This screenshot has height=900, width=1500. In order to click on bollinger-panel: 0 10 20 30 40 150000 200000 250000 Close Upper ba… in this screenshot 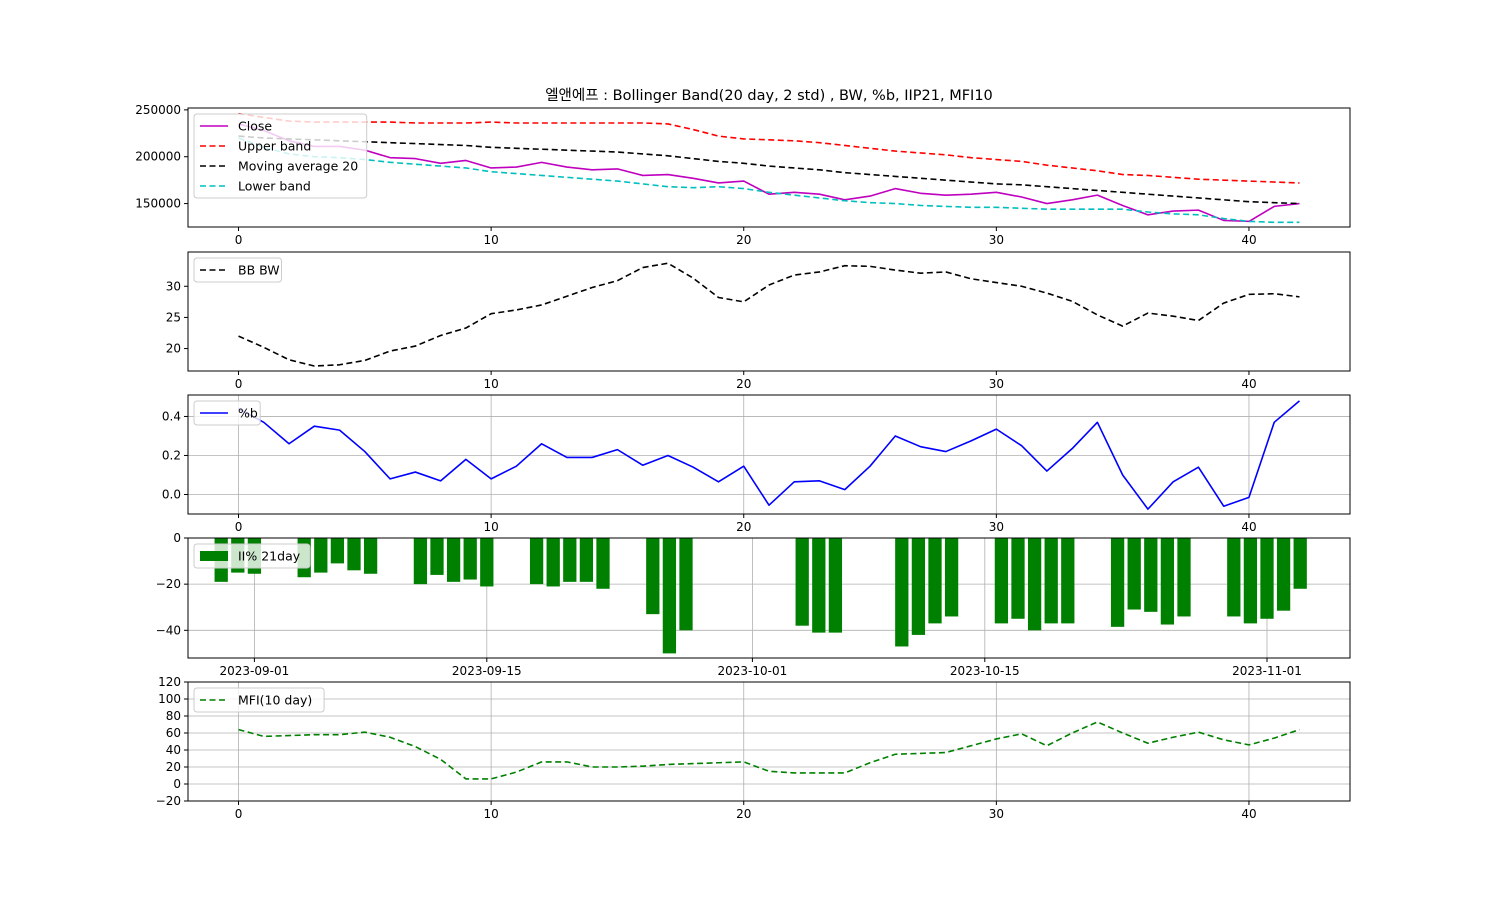, I will do `click(743, 175)`.